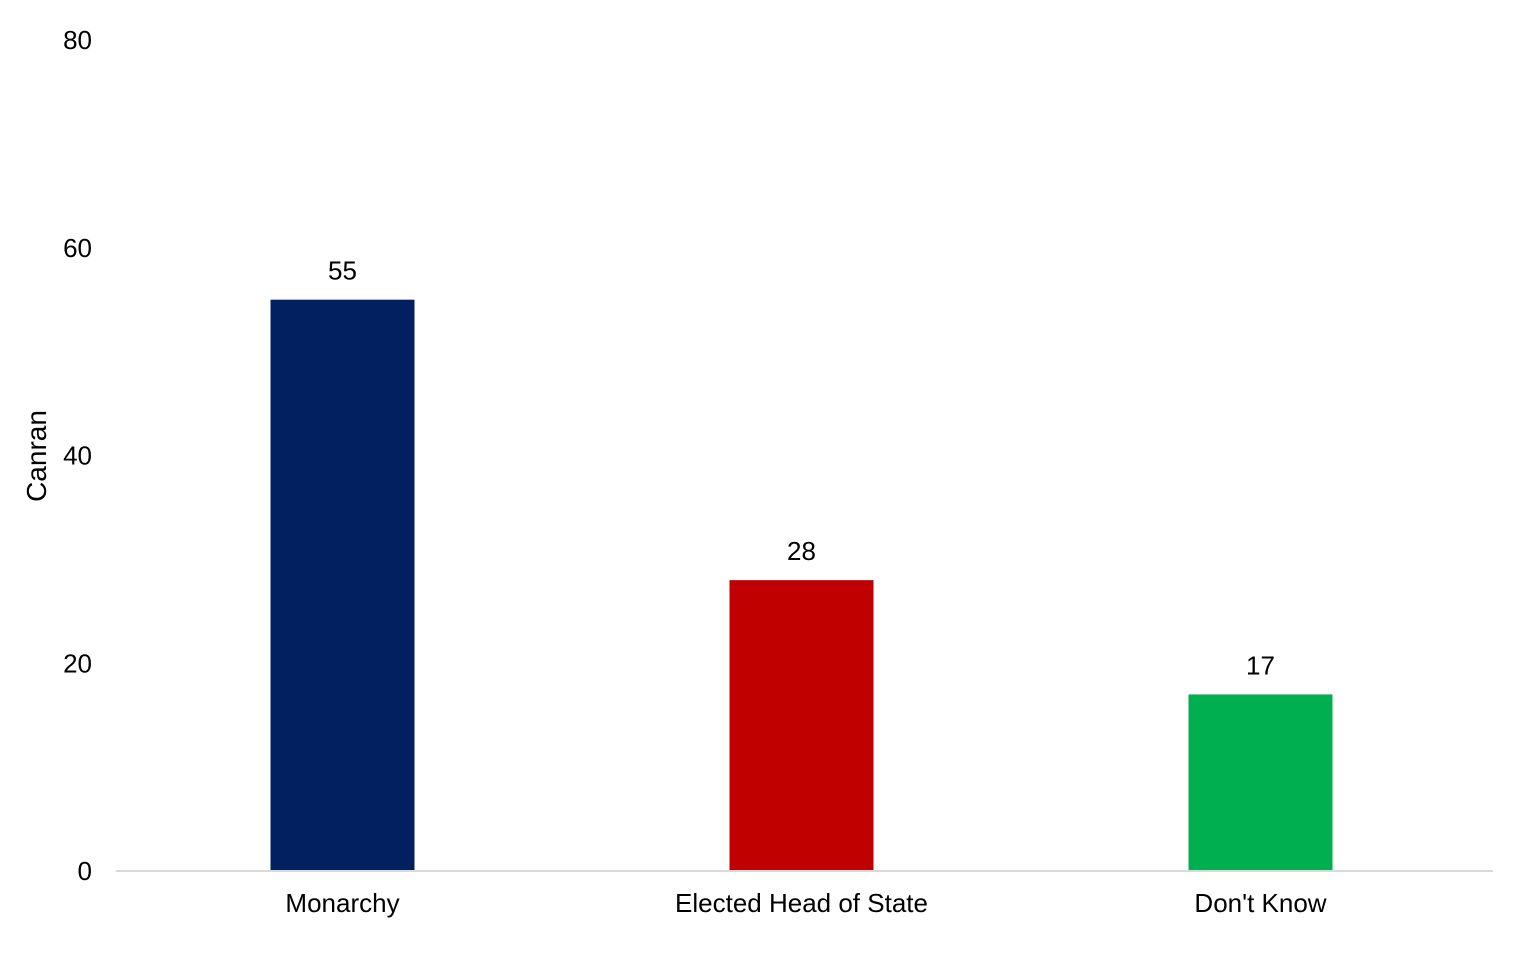  Describe the element at coordinates (801, 903) in the screenshot. I see `x-tick-label: Elected Head of State` at that location.